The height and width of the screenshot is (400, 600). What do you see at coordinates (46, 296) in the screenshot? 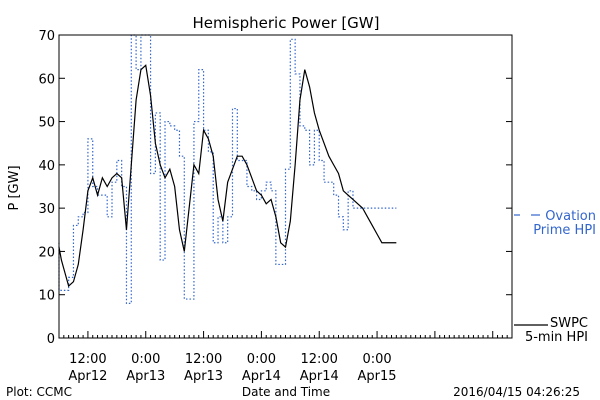
I see `y-tick-label: 10` at bounding box center [46, 296].